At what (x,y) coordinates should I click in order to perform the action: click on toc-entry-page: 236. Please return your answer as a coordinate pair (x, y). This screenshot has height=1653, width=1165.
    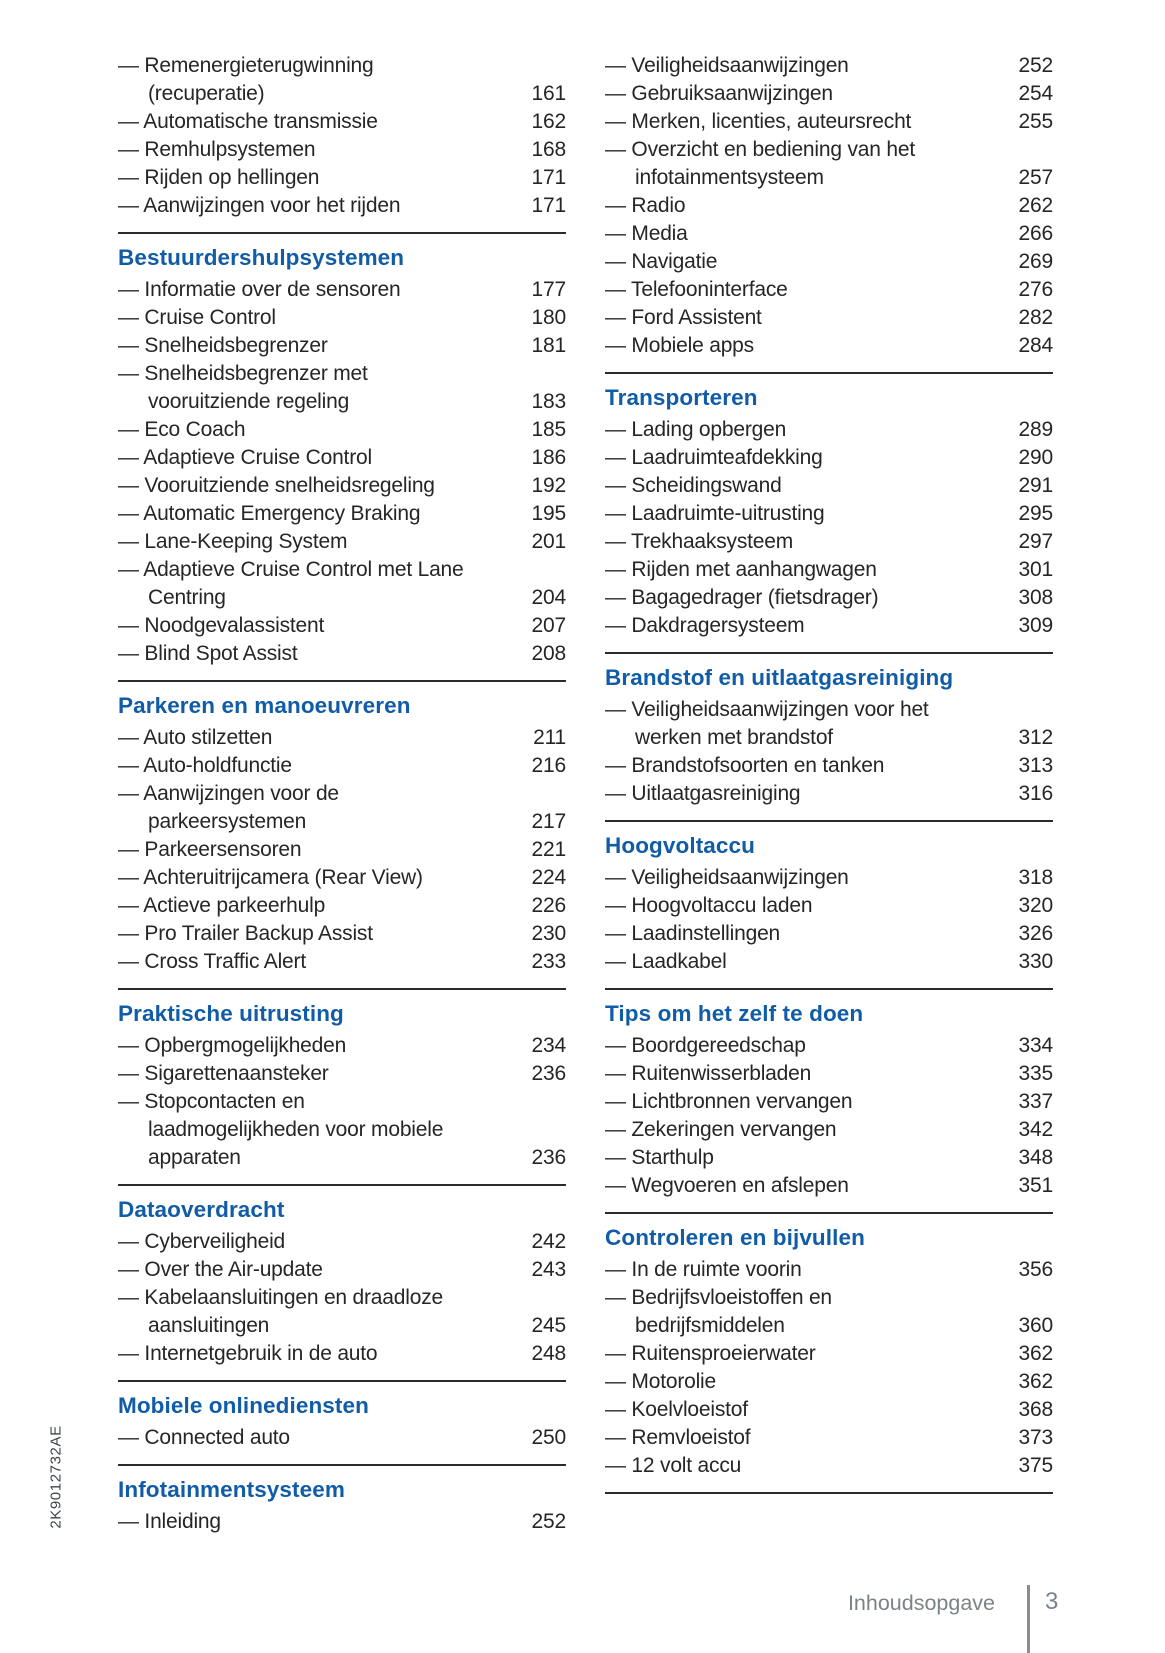
    Looking at the image, I should click on (549, 1073).